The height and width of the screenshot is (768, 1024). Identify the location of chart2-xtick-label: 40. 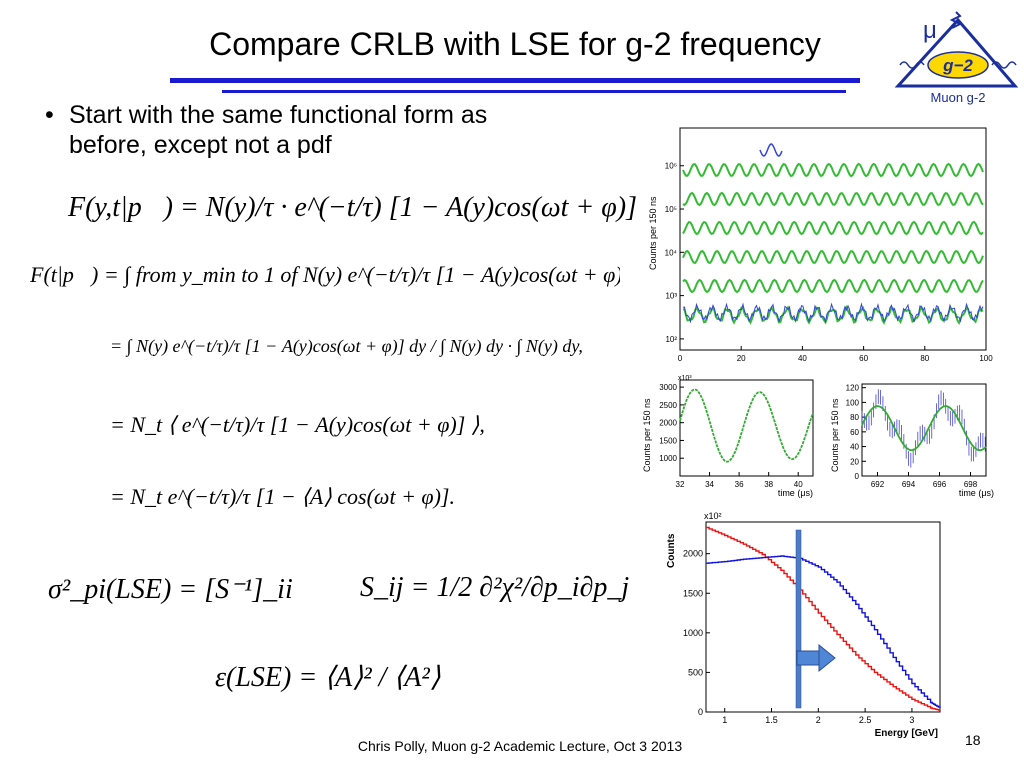
(798, 484).